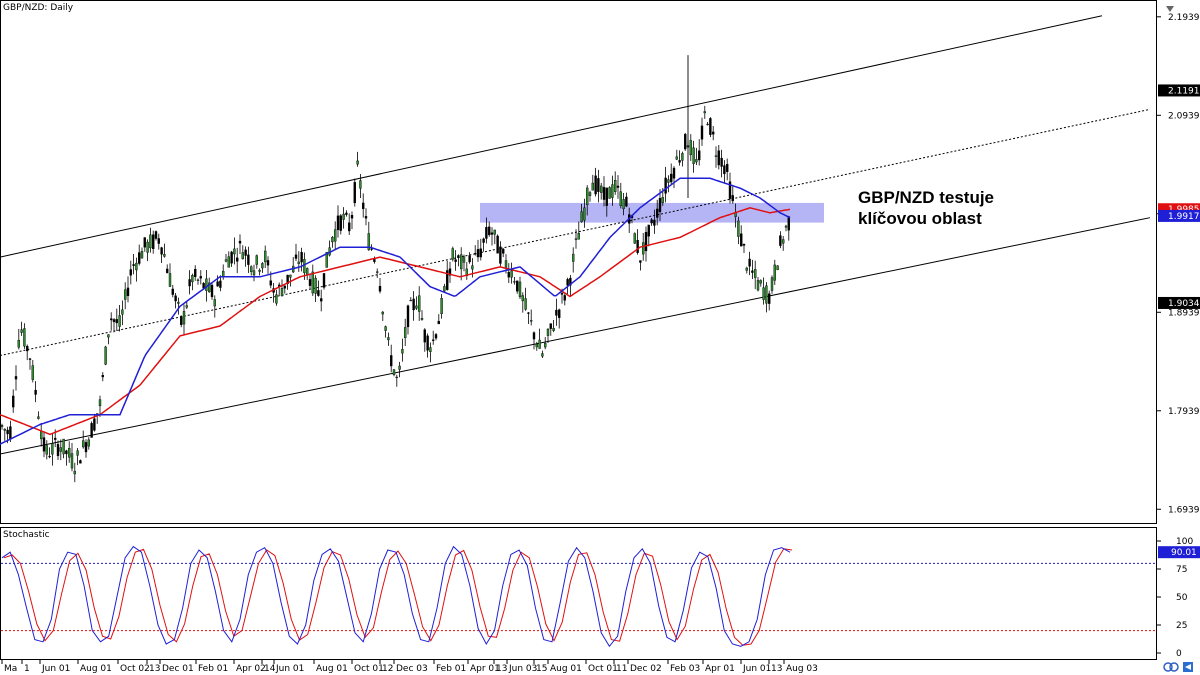 The image size is (1200, 675). What do you see at coordinates (96, 669) in the screenshot?
I see `date-label: Aug 01` at bounding box center [96, 669].